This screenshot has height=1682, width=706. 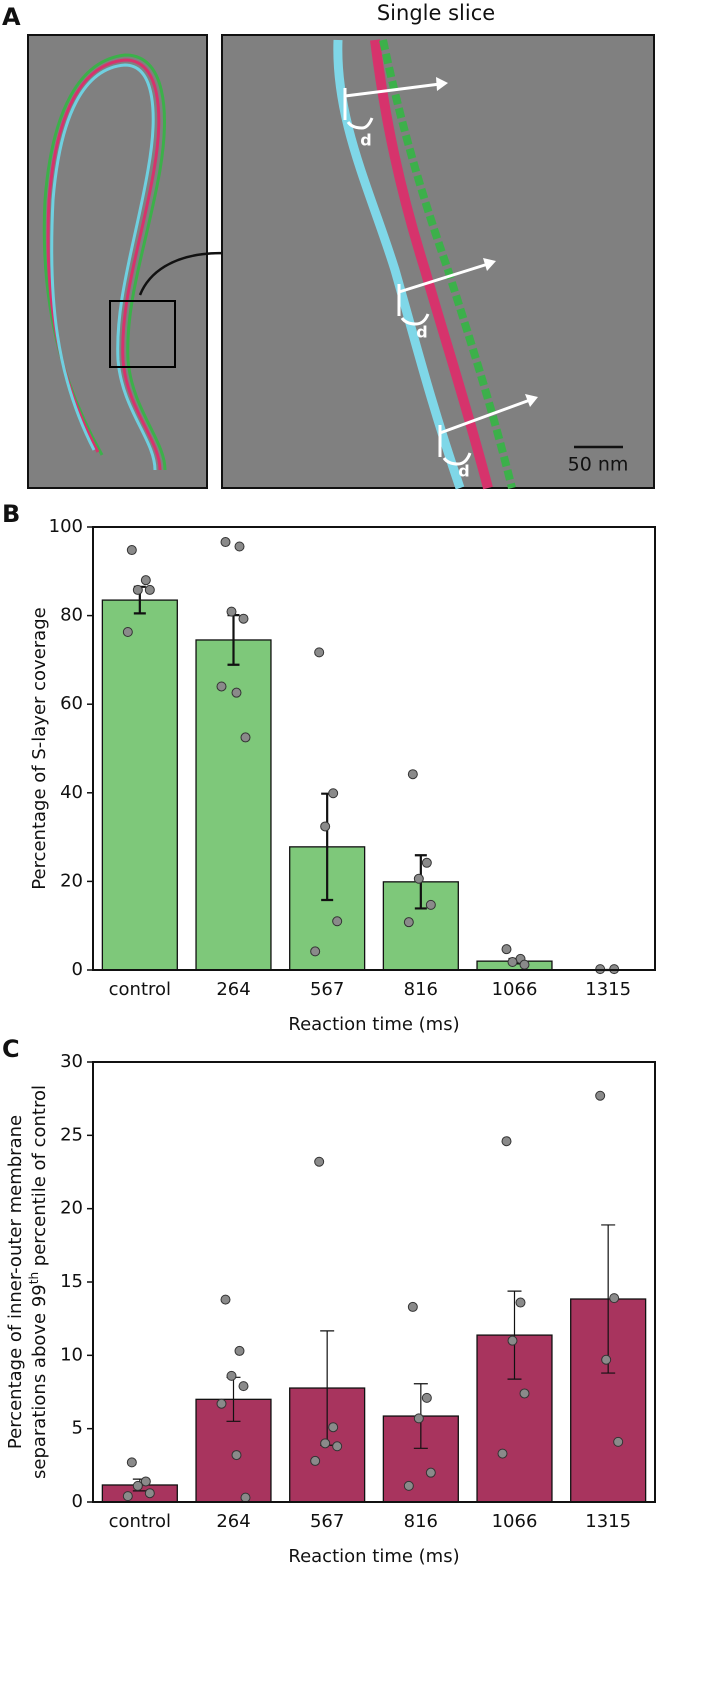 What do you see at coordinates (71, 703) in the screenshot?
I see `y-tick-label: 60` at bounding box center [71, 703].